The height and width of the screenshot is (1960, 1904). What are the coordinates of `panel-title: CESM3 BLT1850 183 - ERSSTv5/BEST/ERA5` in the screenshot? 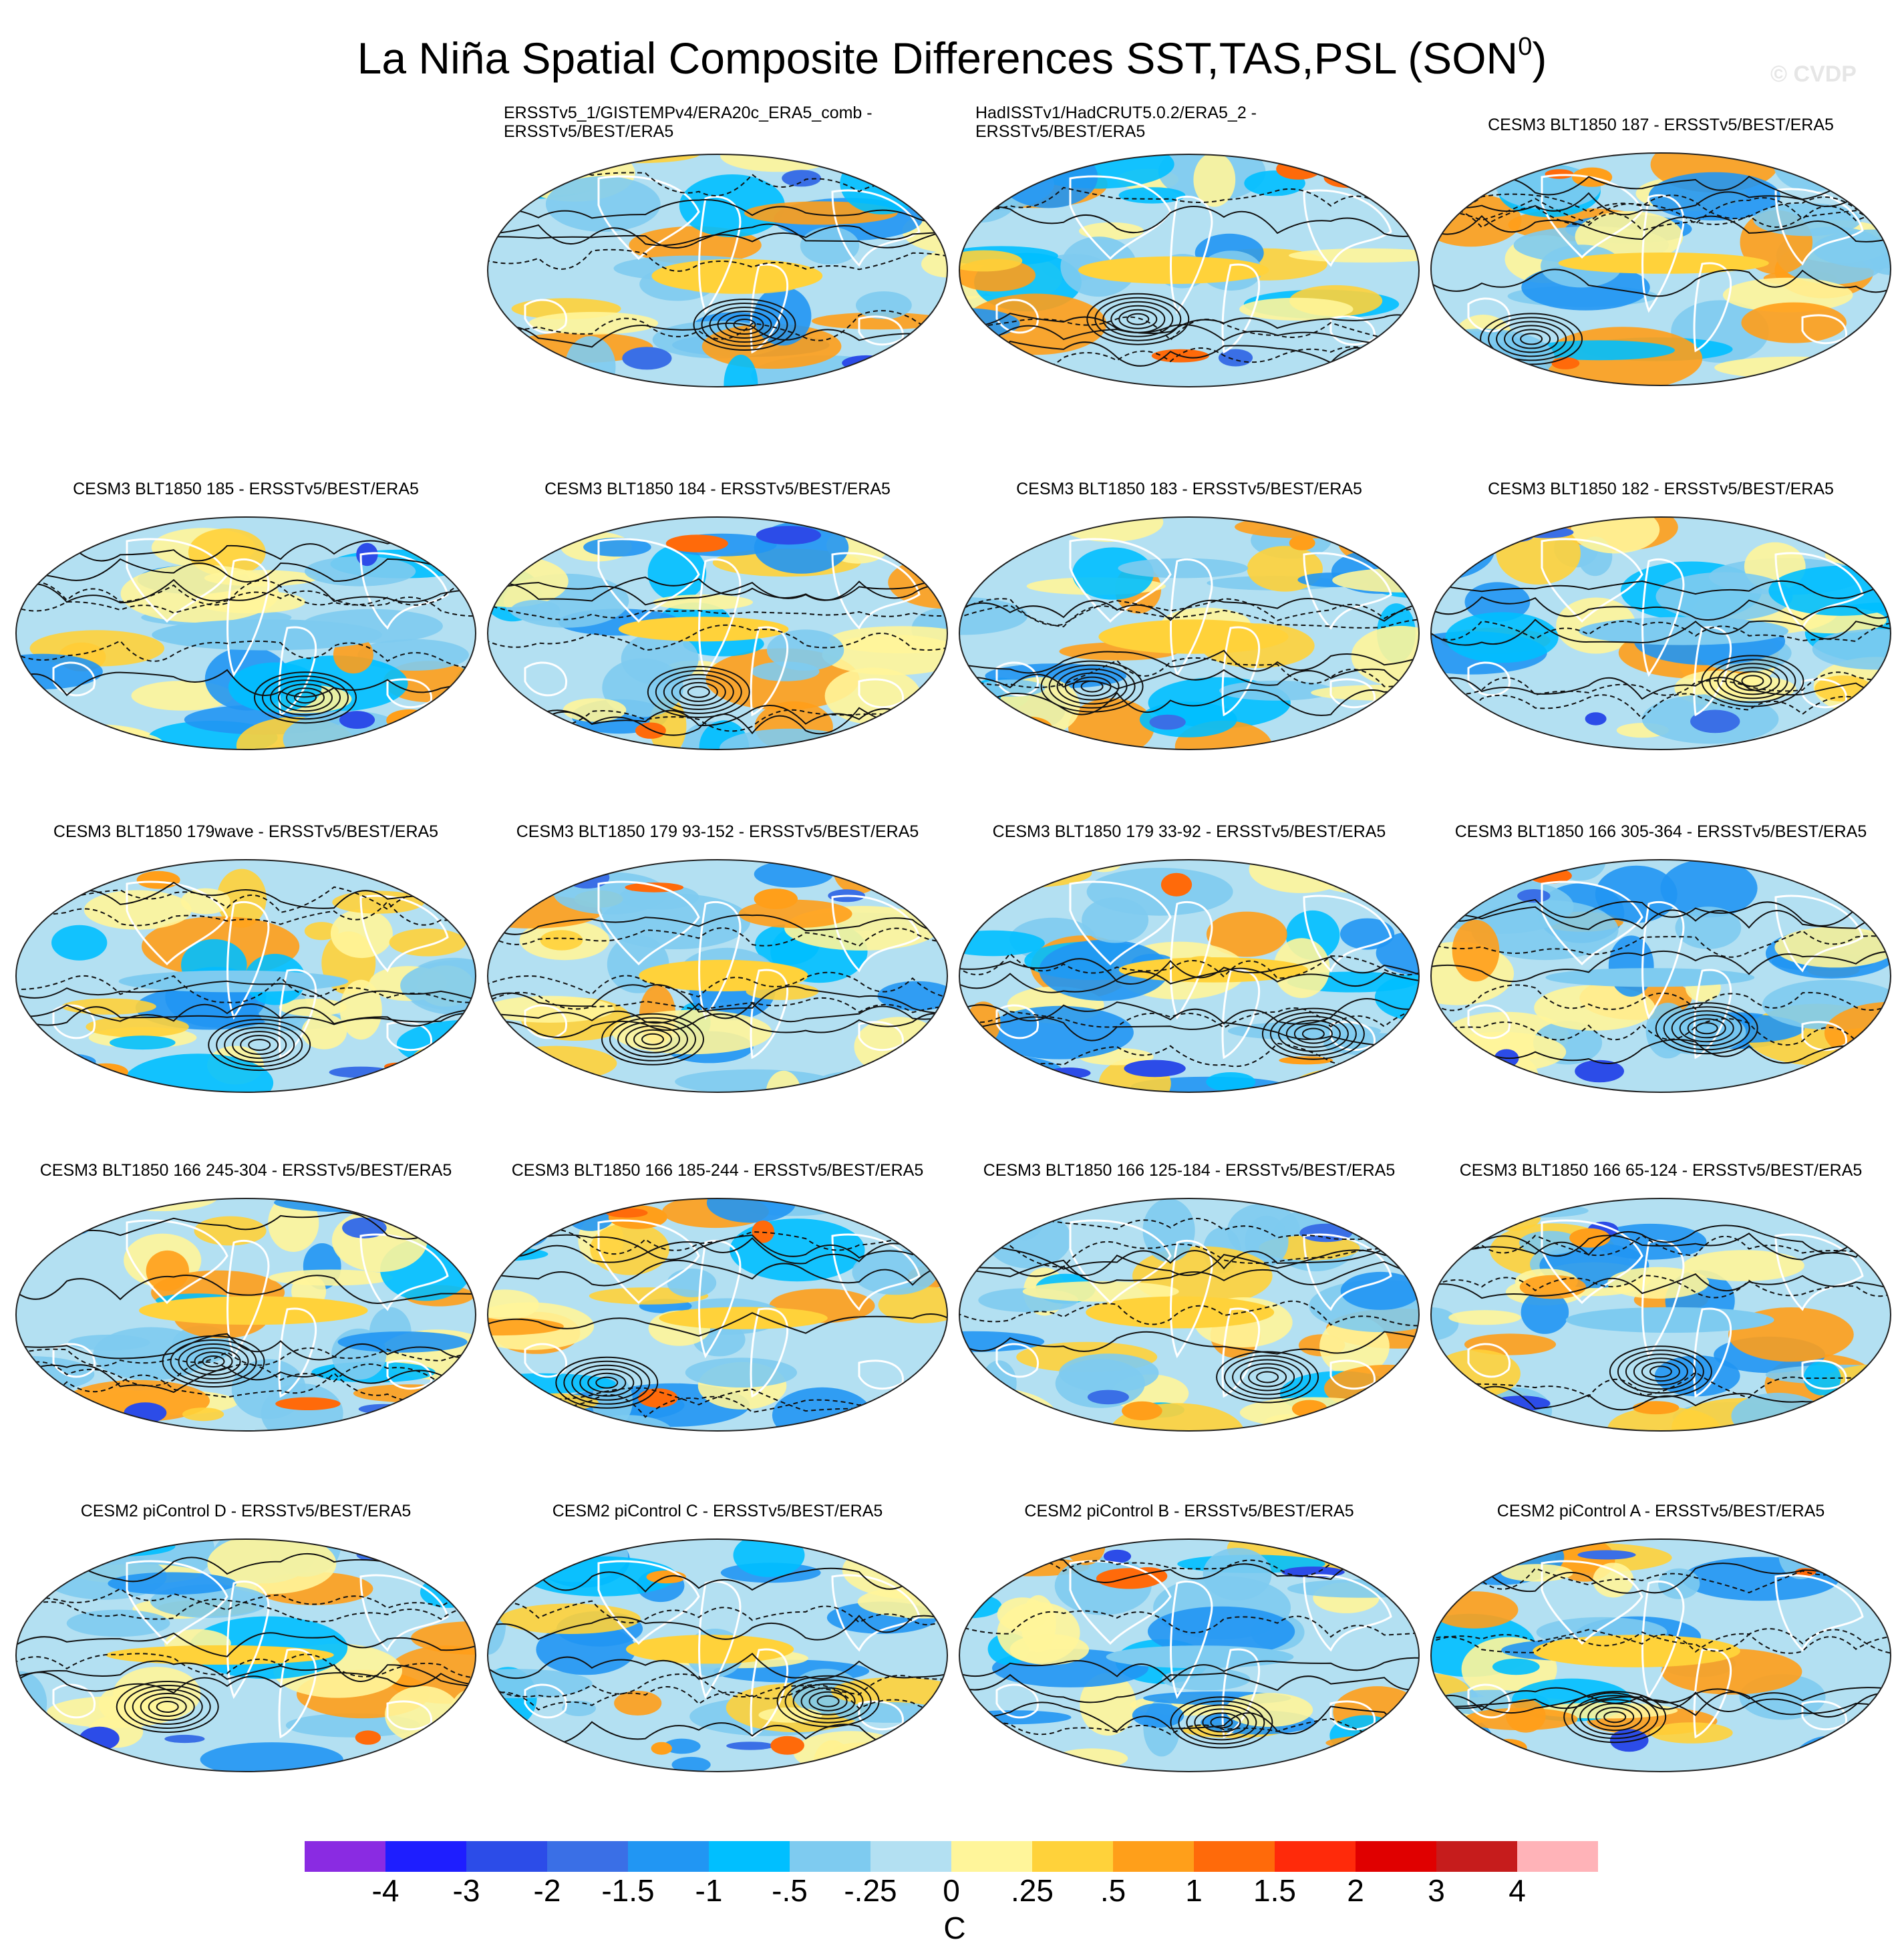 It's located at (1189, 489).